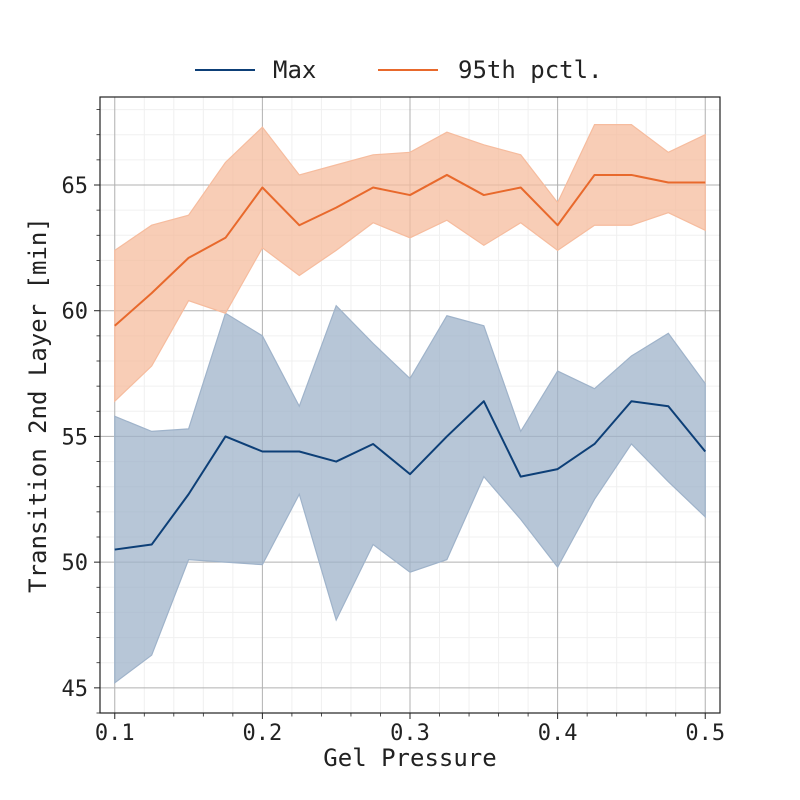 This screenshot has width=800, height=800. Describe the element at coordinates (558, 733) in the screenshot. I see `x-tick-label: 0.4` at that location.